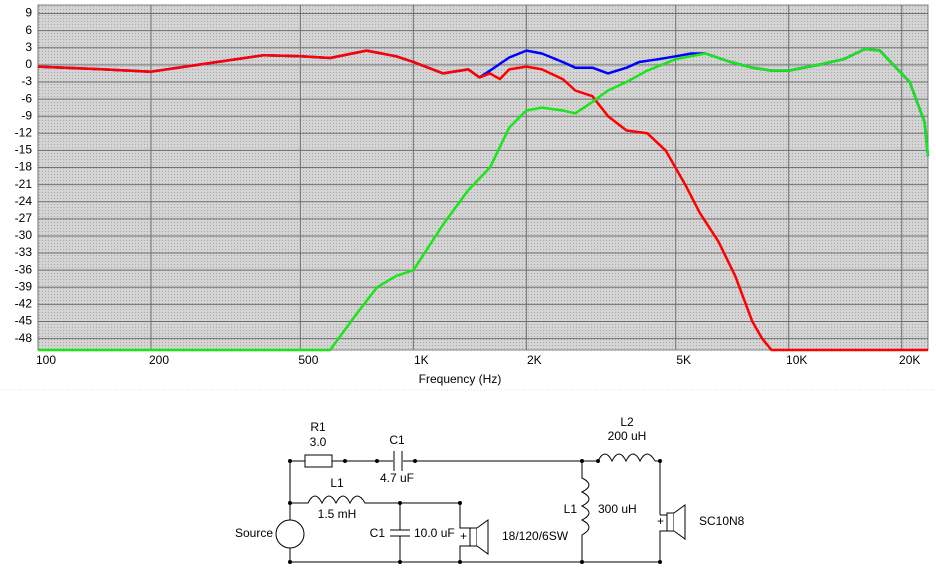  I want to click on x-tick-label: 2K, so click(534, 360).